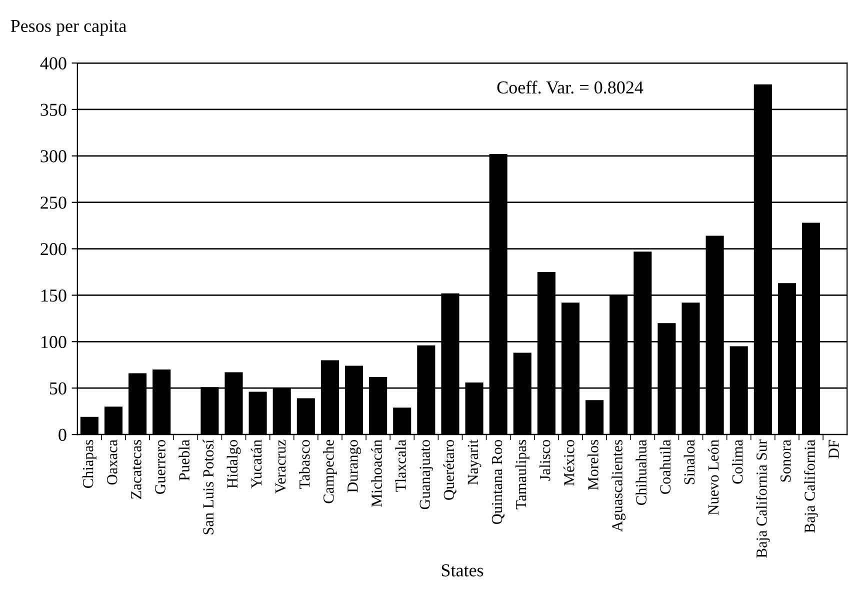 The height and width of the screenshot is (612, 860). What do you see at coordinates (619, 486) in the screenshot?
I see `x-tick-label: Aguascalientes` at bounding box center [619, 486].